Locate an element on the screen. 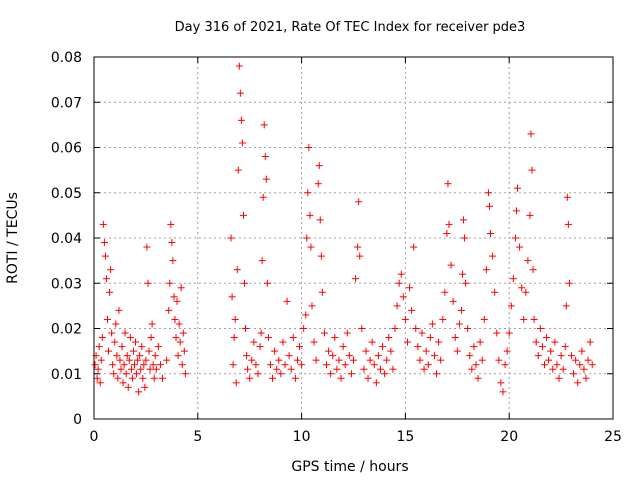  y-tick-label: 0.06 is located at coordinates (66, 149).